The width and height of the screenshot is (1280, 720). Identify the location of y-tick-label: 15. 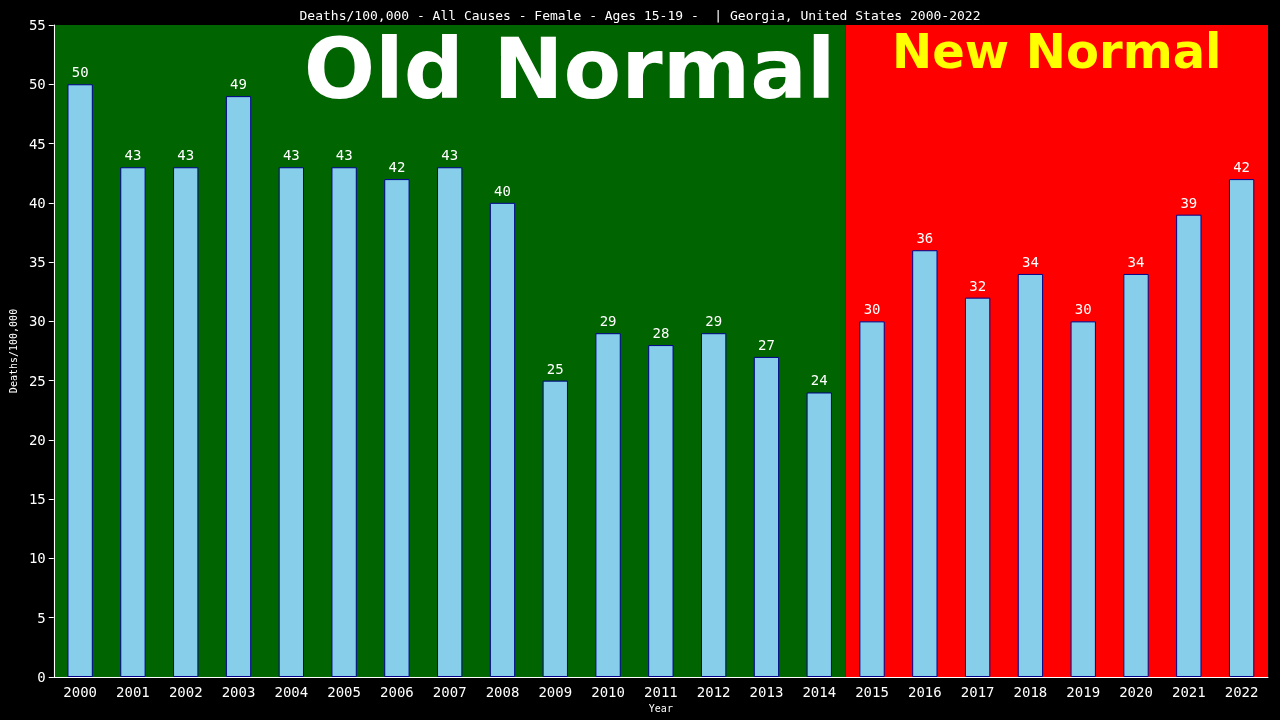
(37, 499).